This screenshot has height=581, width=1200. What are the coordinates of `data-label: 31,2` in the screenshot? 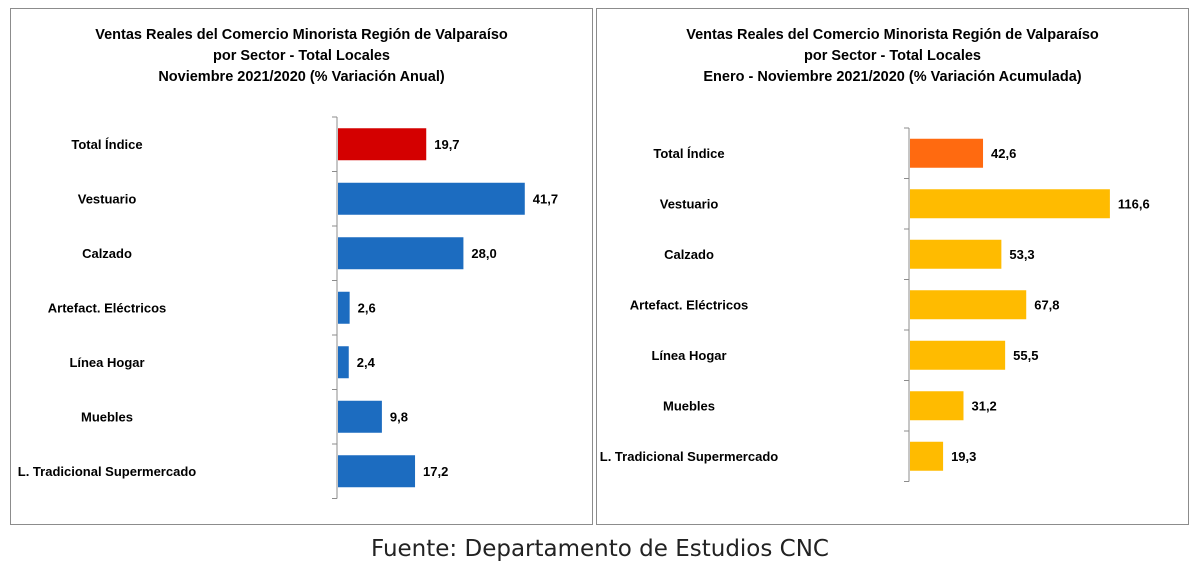 It's located at (983, 405).